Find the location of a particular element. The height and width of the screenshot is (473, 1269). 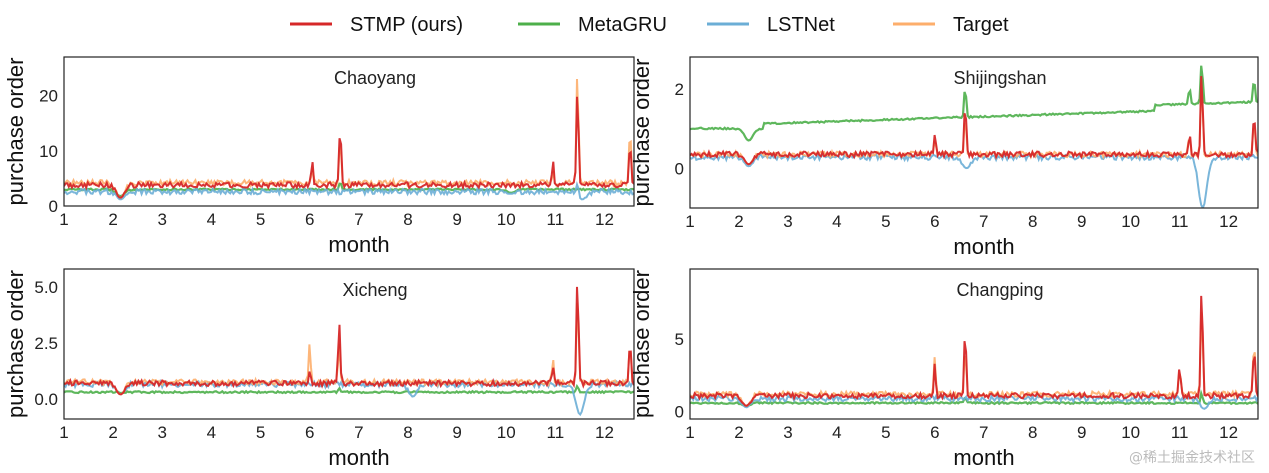

series-line-lstnet-shijingshan is located at coordinates (974, 179).